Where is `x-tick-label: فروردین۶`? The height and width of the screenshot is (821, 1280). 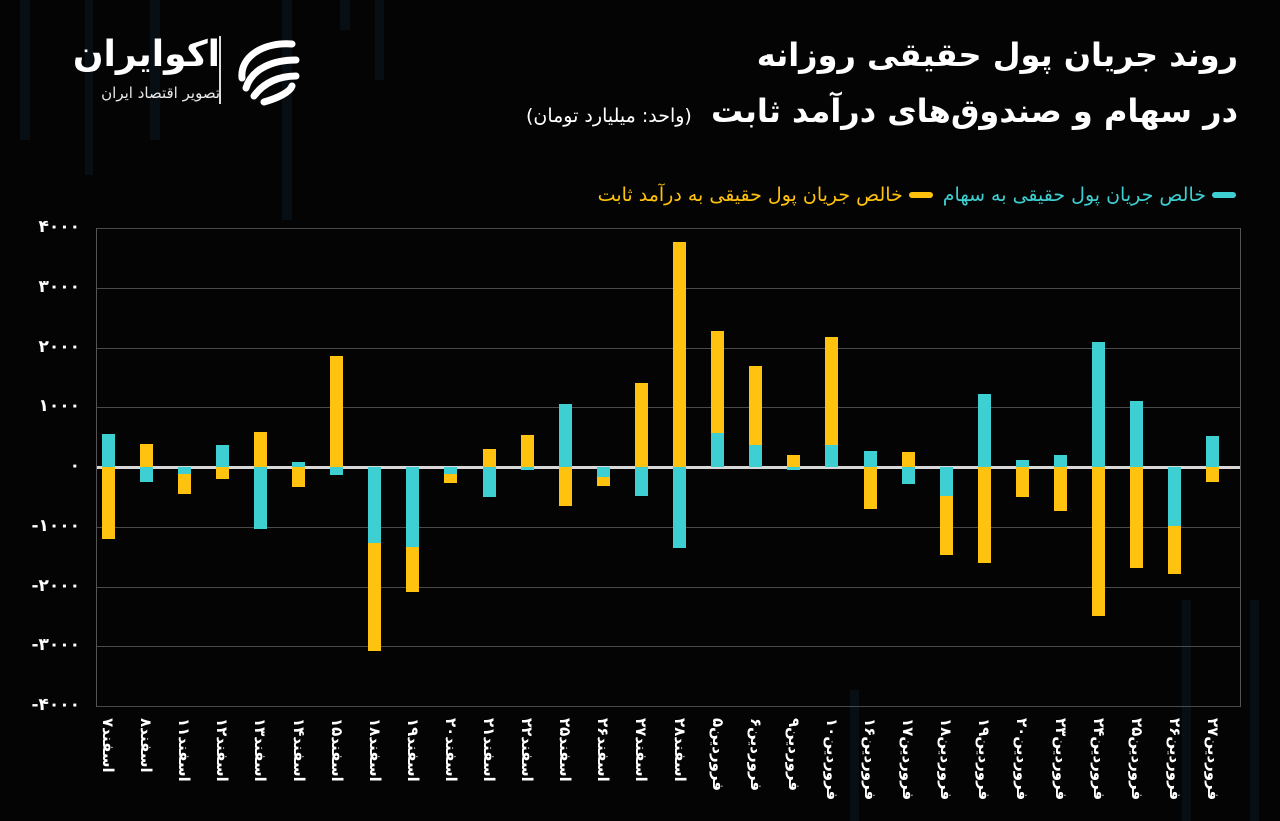
x-tick-label: فروردین۶ is located at coordinates (756, 766).